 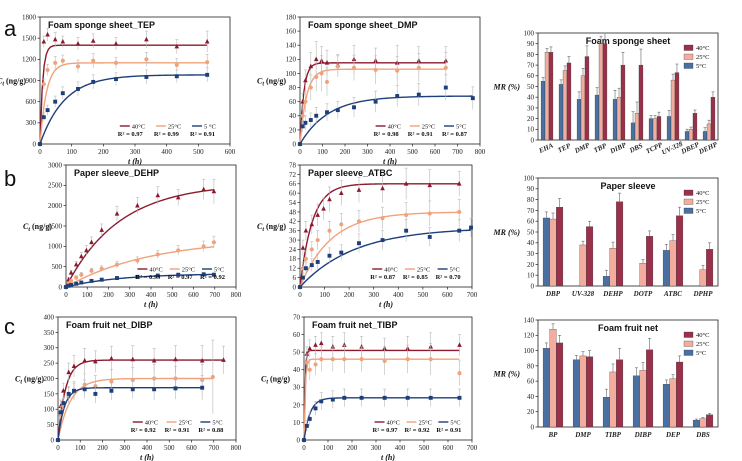 What do you see at coordinates (507, 232) in the screenshot?
I see `y-axis-label: MR (%)` at bounding box center [507, 232].